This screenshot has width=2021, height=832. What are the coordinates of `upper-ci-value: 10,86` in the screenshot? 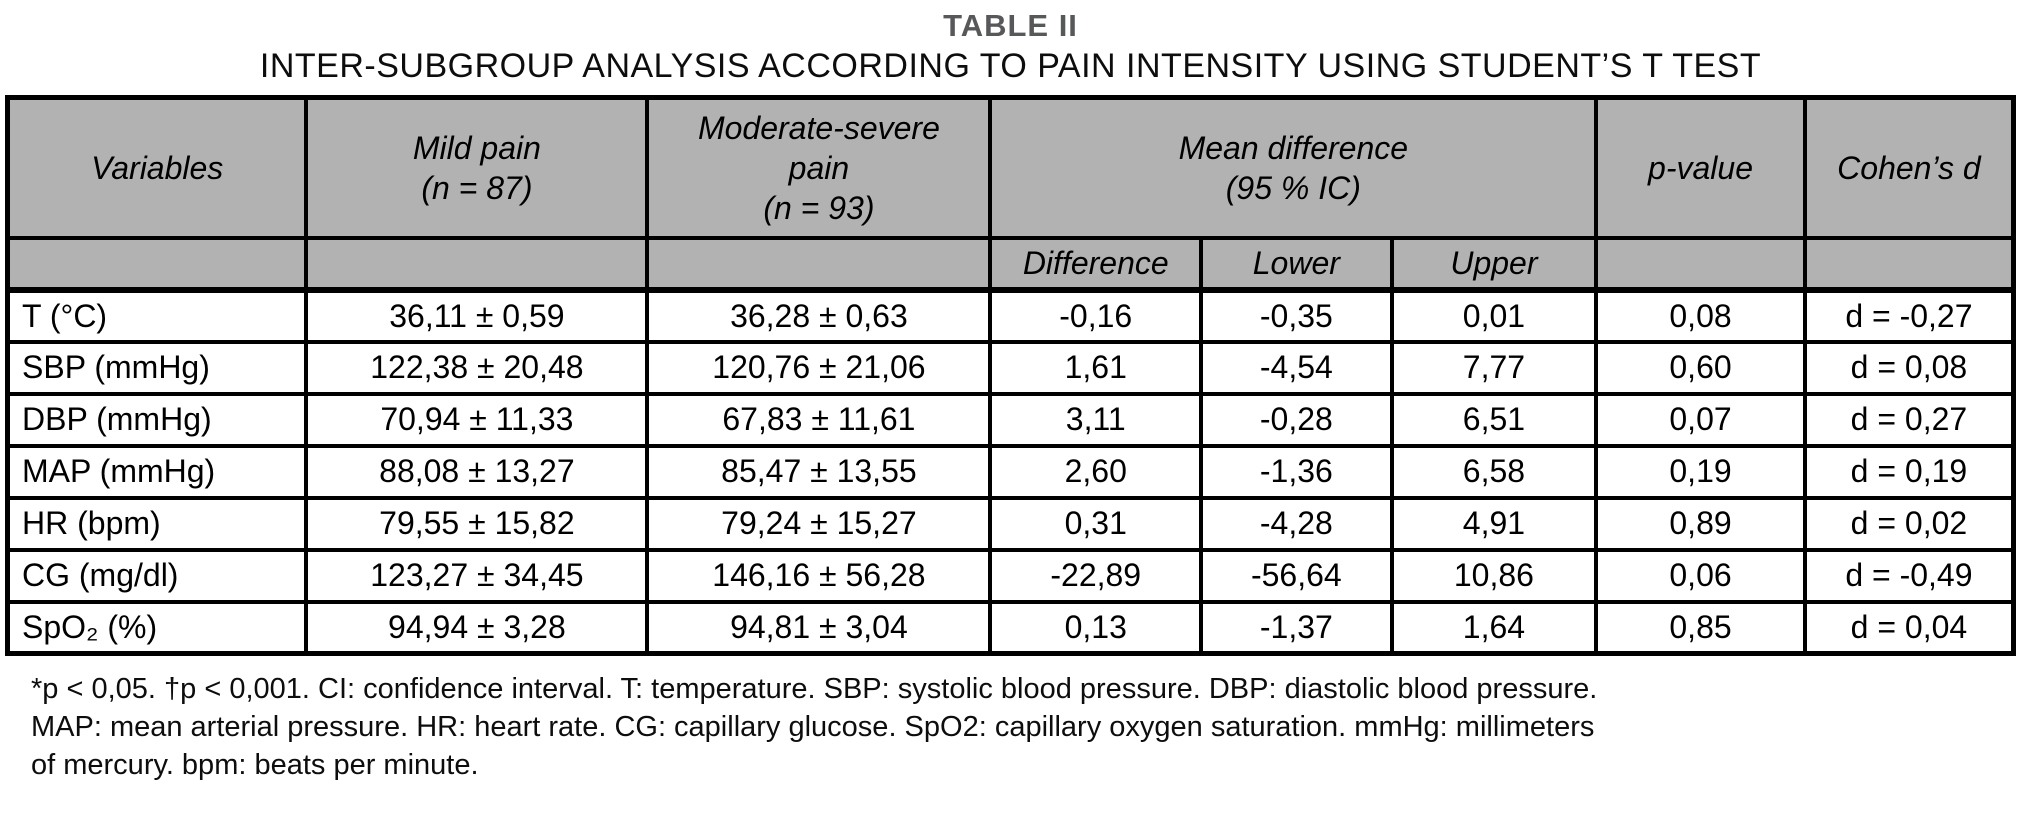 It's located at (1494, 575).